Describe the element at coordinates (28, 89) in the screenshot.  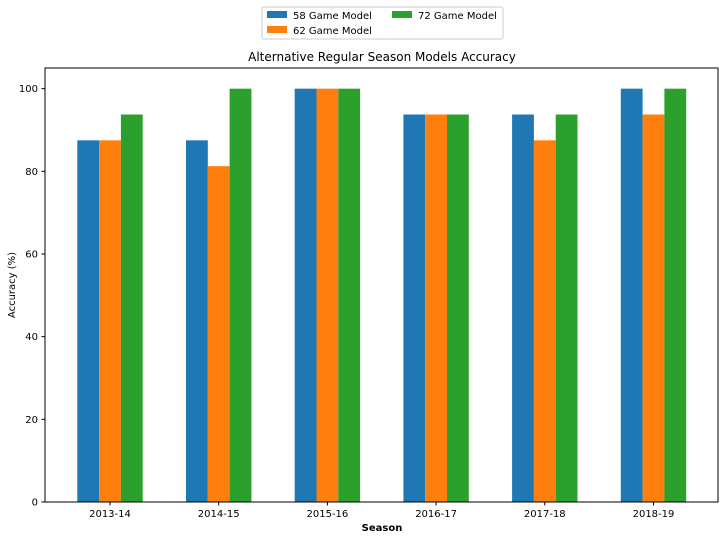
I see `y-tick-label: 100` at that location.